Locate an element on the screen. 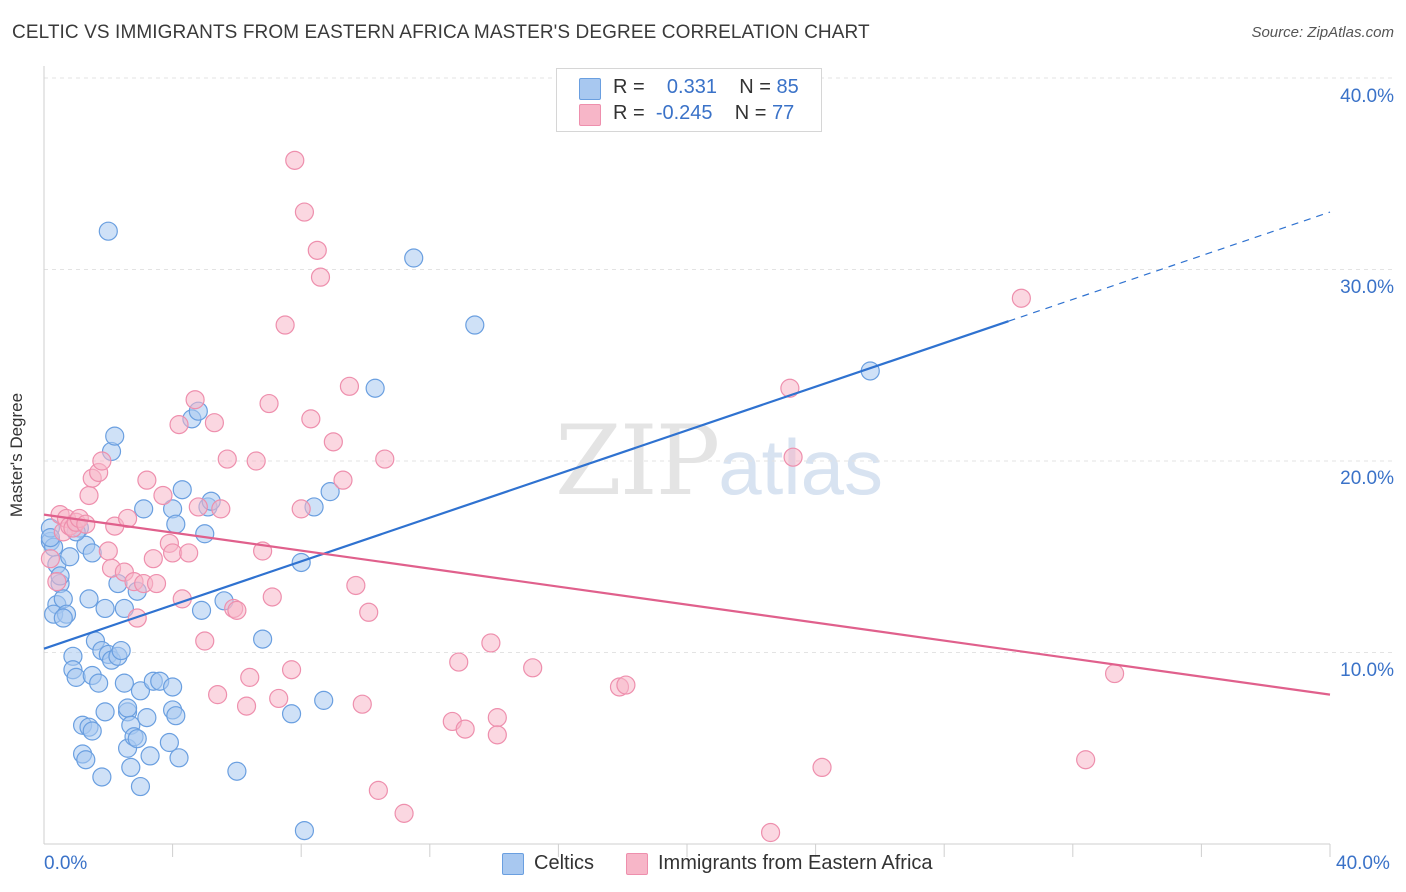 This screenshot has width=1406, height=892. y-tick-label-40: 40.0% is located at coordinates (1367, 96).